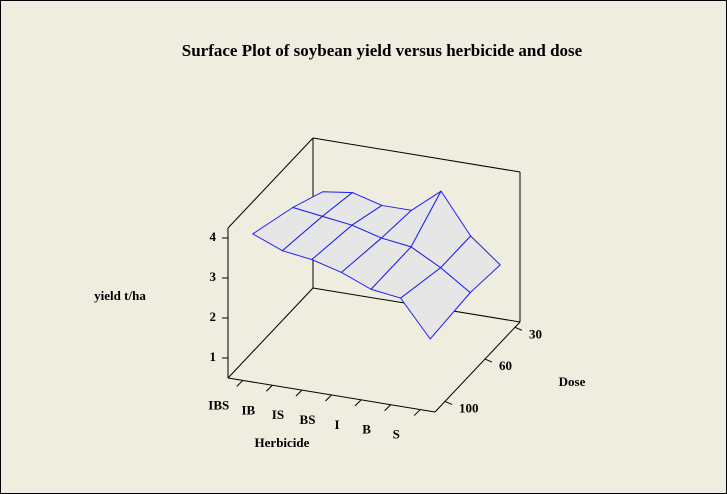  Describe the element at coordinates (435, 303) in the screenshot. I see `surface-cell` at that location.